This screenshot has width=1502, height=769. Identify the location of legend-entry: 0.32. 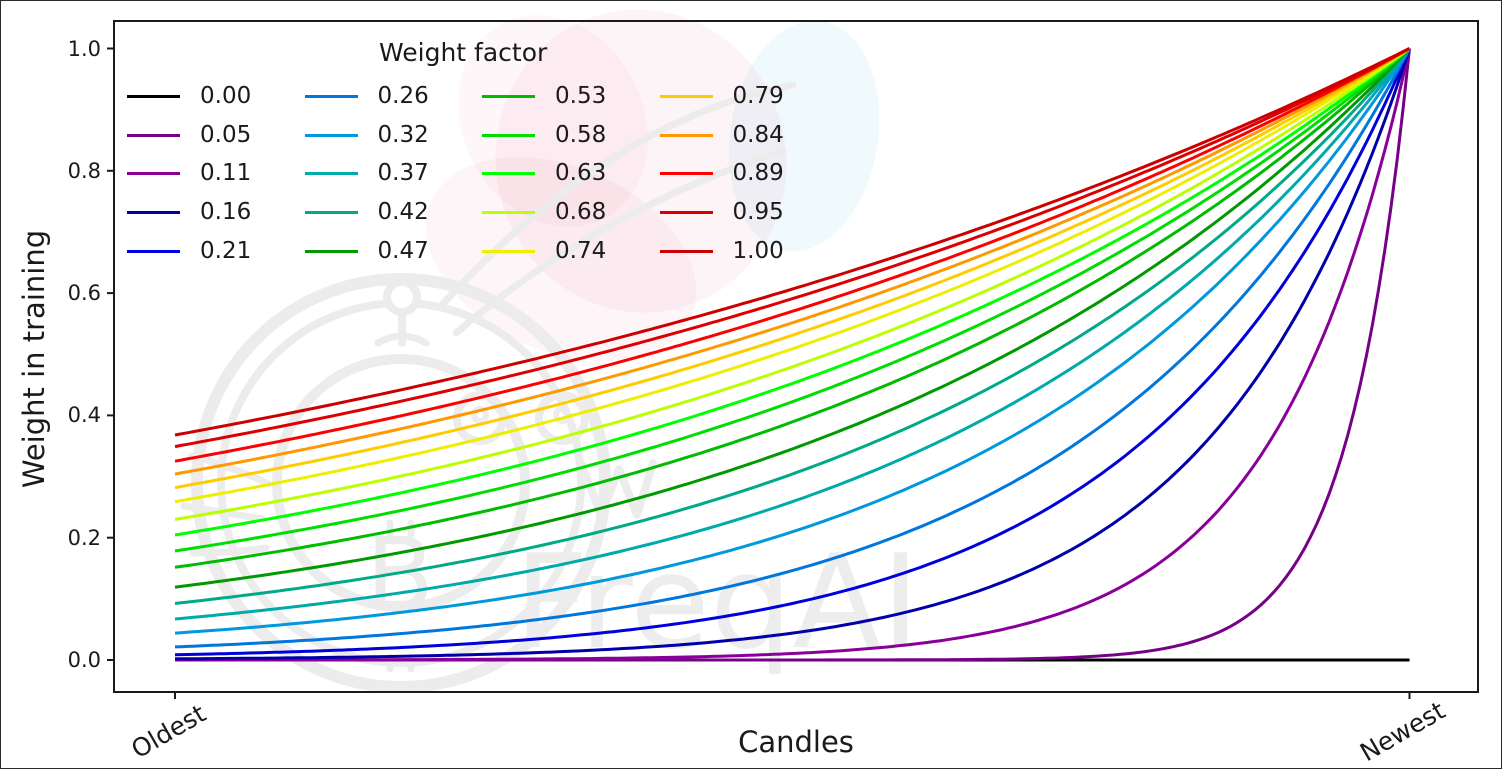
(393, 135).